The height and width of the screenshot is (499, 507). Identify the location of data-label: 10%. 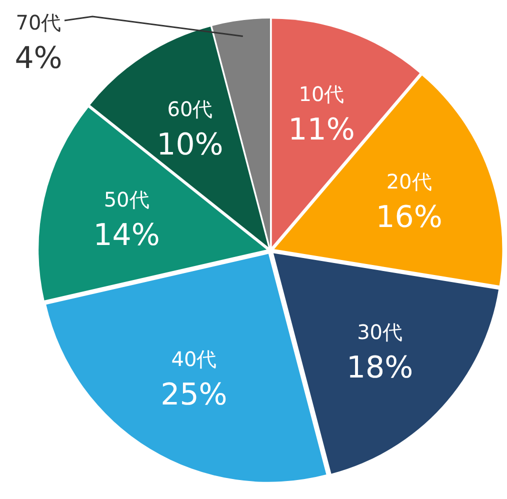
(190, 144).